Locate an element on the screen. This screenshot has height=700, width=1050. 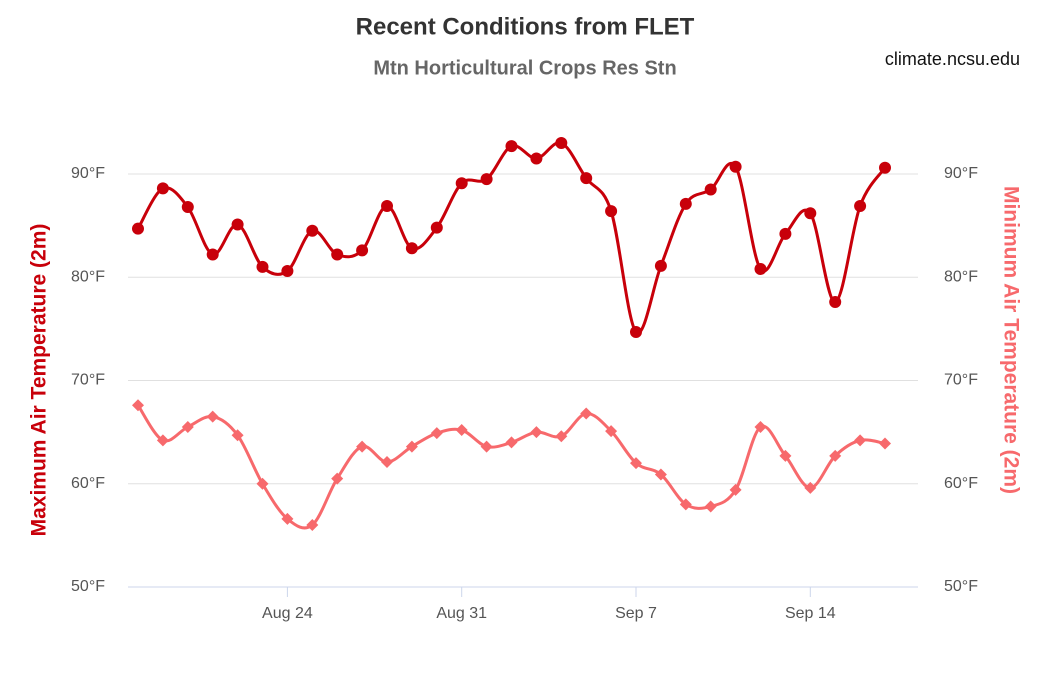
series-line is located at coordinates (511, 467).